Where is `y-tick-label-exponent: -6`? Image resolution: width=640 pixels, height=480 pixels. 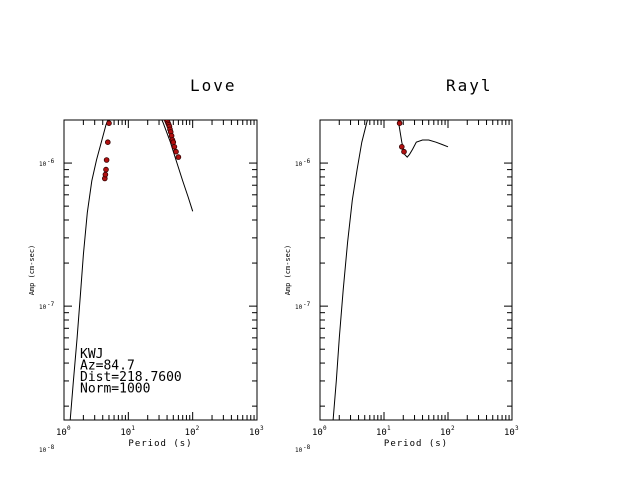
y-tick-label-exponent: -6 is located at coordinates (307, 161).